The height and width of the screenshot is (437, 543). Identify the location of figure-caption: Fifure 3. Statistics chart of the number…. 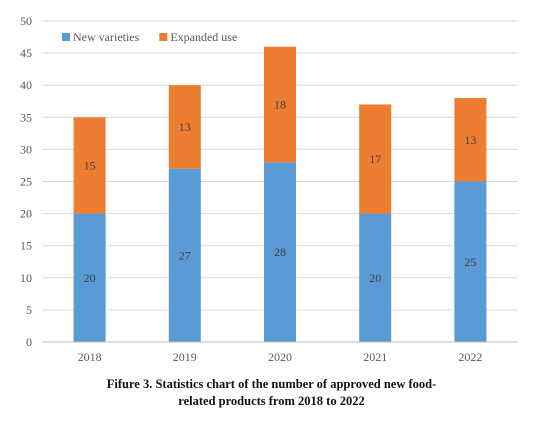
(271, 393).